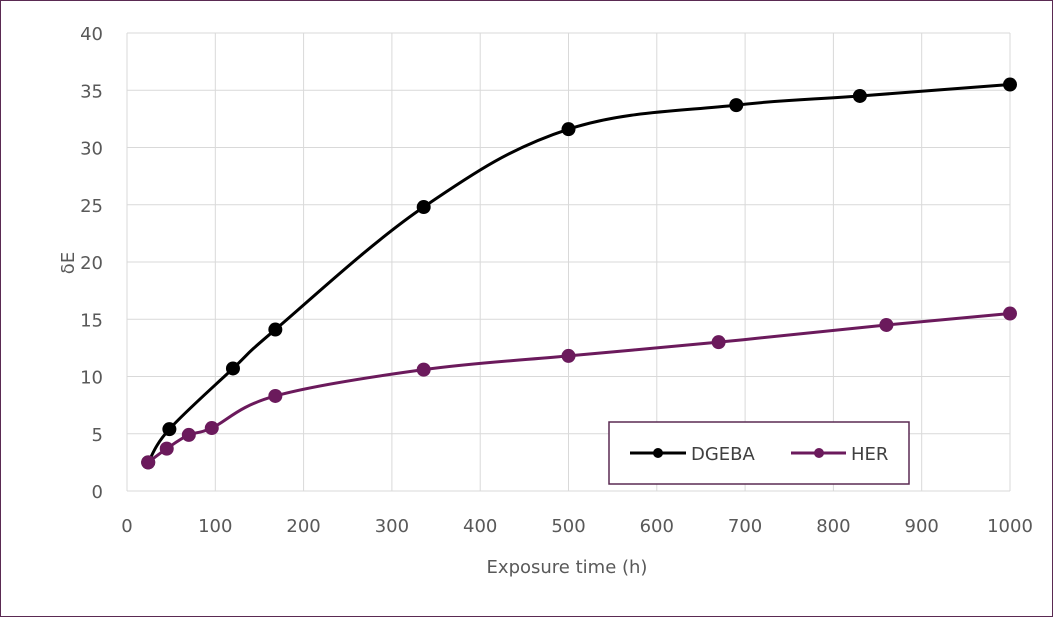 Image resolution: width=1053 pixels, height=621 pixels. I want to click on y-tick-label: 30, so click(91, 149).